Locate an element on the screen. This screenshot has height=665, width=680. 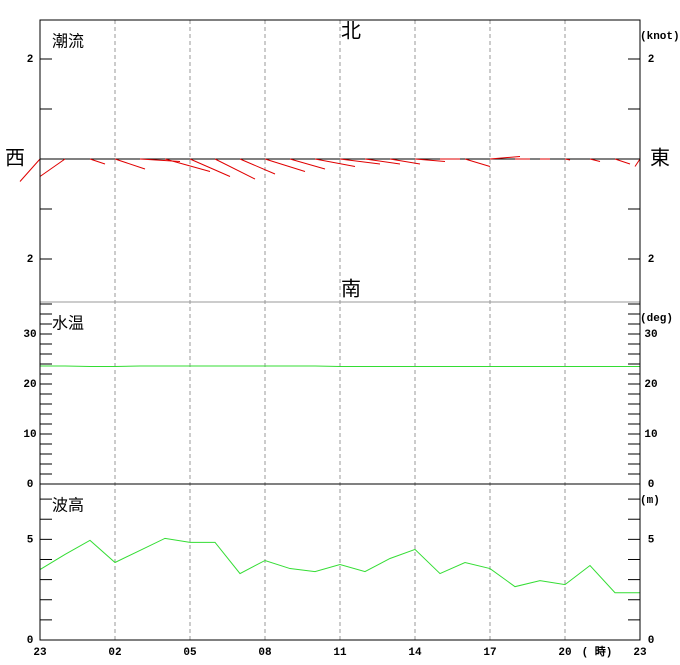
x-tick-label: 17 is located at coordinates (489, 653).